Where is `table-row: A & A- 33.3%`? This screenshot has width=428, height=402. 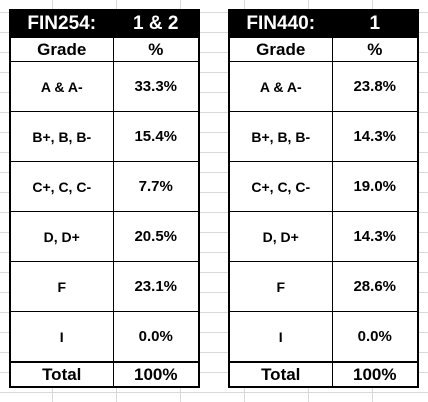
table-row: A & A- 33.3% is located at coordinates (104, 86).